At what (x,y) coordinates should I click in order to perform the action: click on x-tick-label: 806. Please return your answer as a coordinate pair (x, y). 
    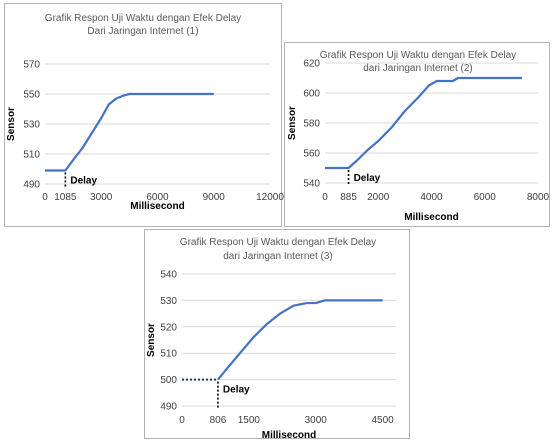
    Looking at the image, I should click on (218, 420).